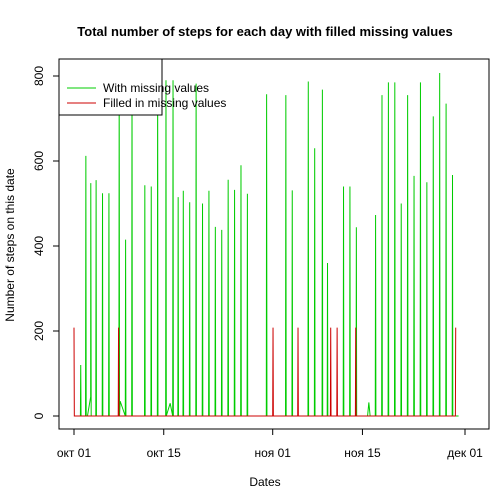 The height and width of the screenshot is (504, 504). Describe the element at coordinates (74, 453) in the screenshot. I see `x-tick-label: окт 01` at that location.